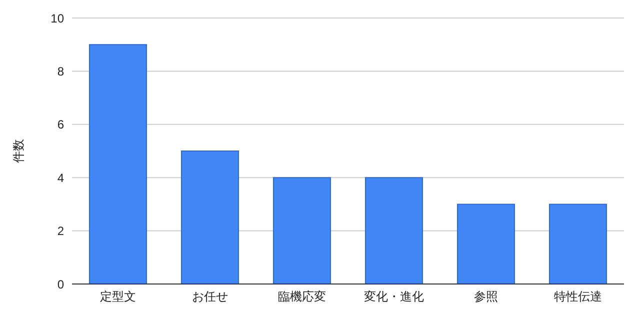 Image resolution: width=640 pixels, height=320 pixels. Describe the element at coordinates (60, 284) in the screenshot. I see `y-tick-label: 0` at that location.